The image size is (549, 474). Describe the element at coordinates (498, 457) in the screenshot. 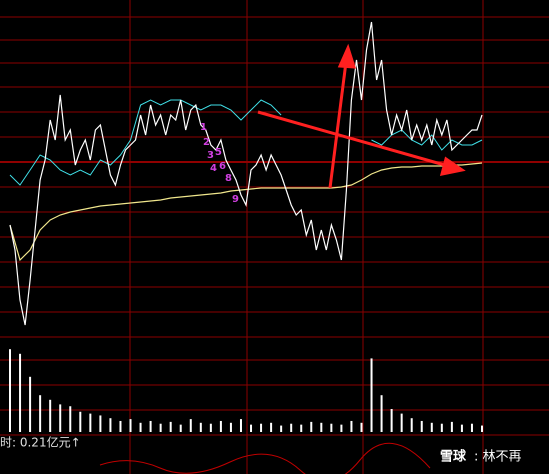

I see `watermark-author: : 林不再` at that location.